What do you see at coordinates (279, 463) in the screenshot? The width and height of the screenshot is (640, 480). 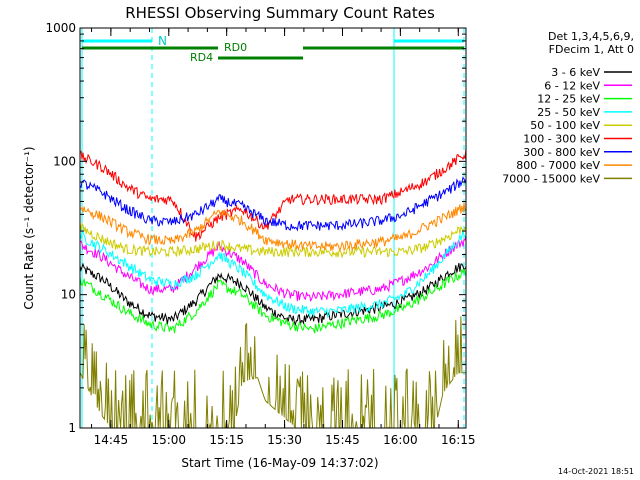 I see `x-axis-label: Start Time (16-May-09 14:37:02)` at bounding box center [279, 463].